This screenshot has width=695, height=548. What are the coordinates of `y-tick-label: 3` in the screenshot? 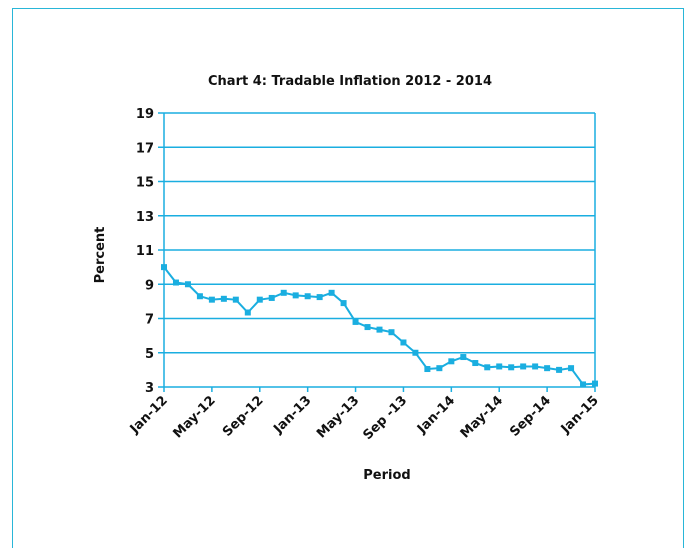 It's located at (149, 388).